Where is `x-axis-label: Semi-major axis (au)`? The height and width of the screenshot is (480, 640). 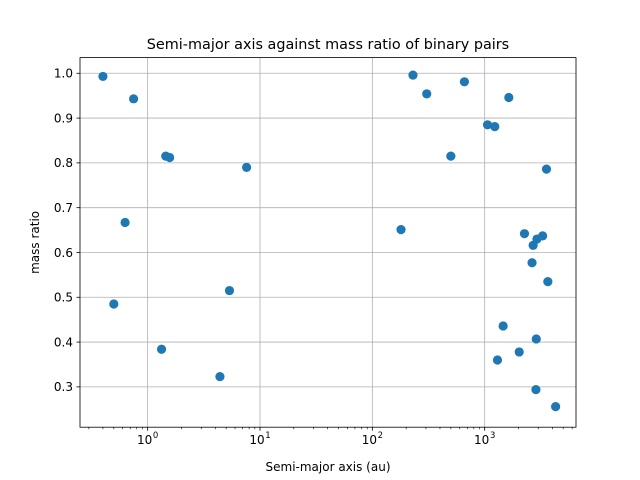 x-axis-label: Semi-major axis (au) is located at coordinates (328, 467).